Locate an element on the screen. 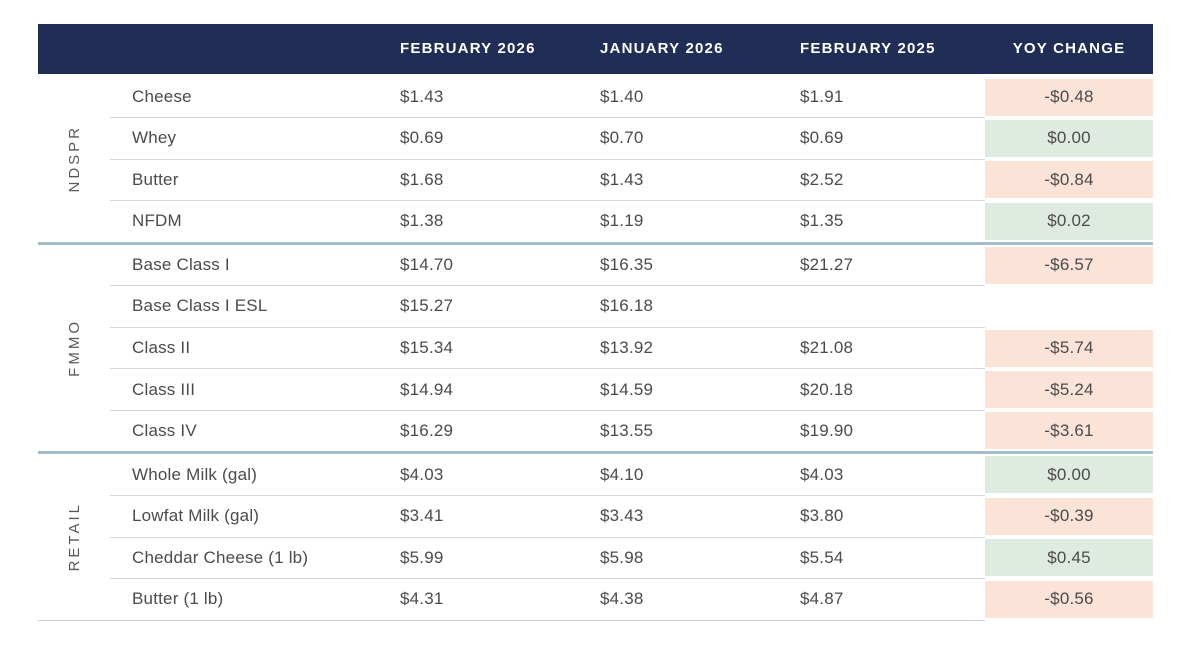 The width and height of the screenshot is (1200, 652). price-cell-feb-2025: $19.90 is located at coordinates (887, 432).